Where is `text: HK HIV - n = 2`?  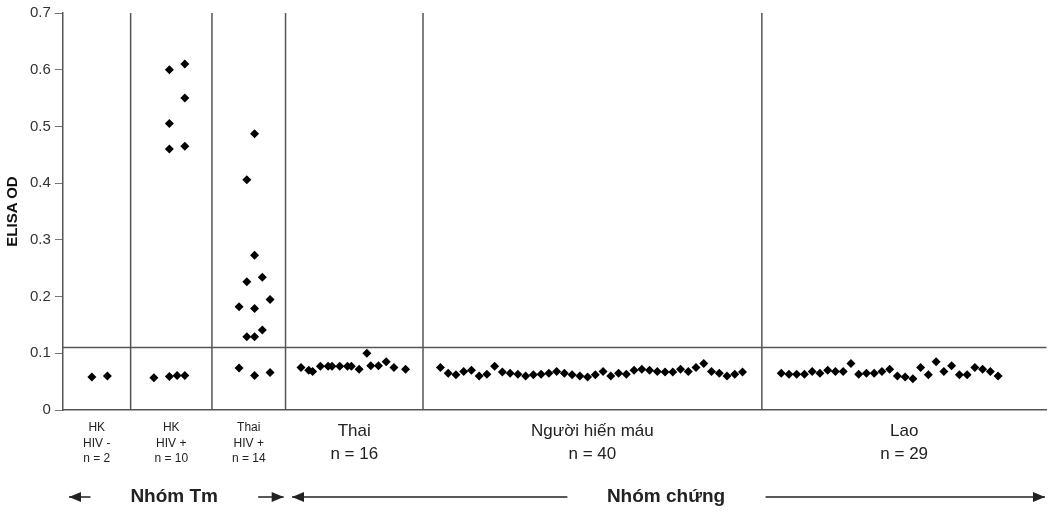
text: HK HIV - n = 2 is located at coordinates (97, 443).